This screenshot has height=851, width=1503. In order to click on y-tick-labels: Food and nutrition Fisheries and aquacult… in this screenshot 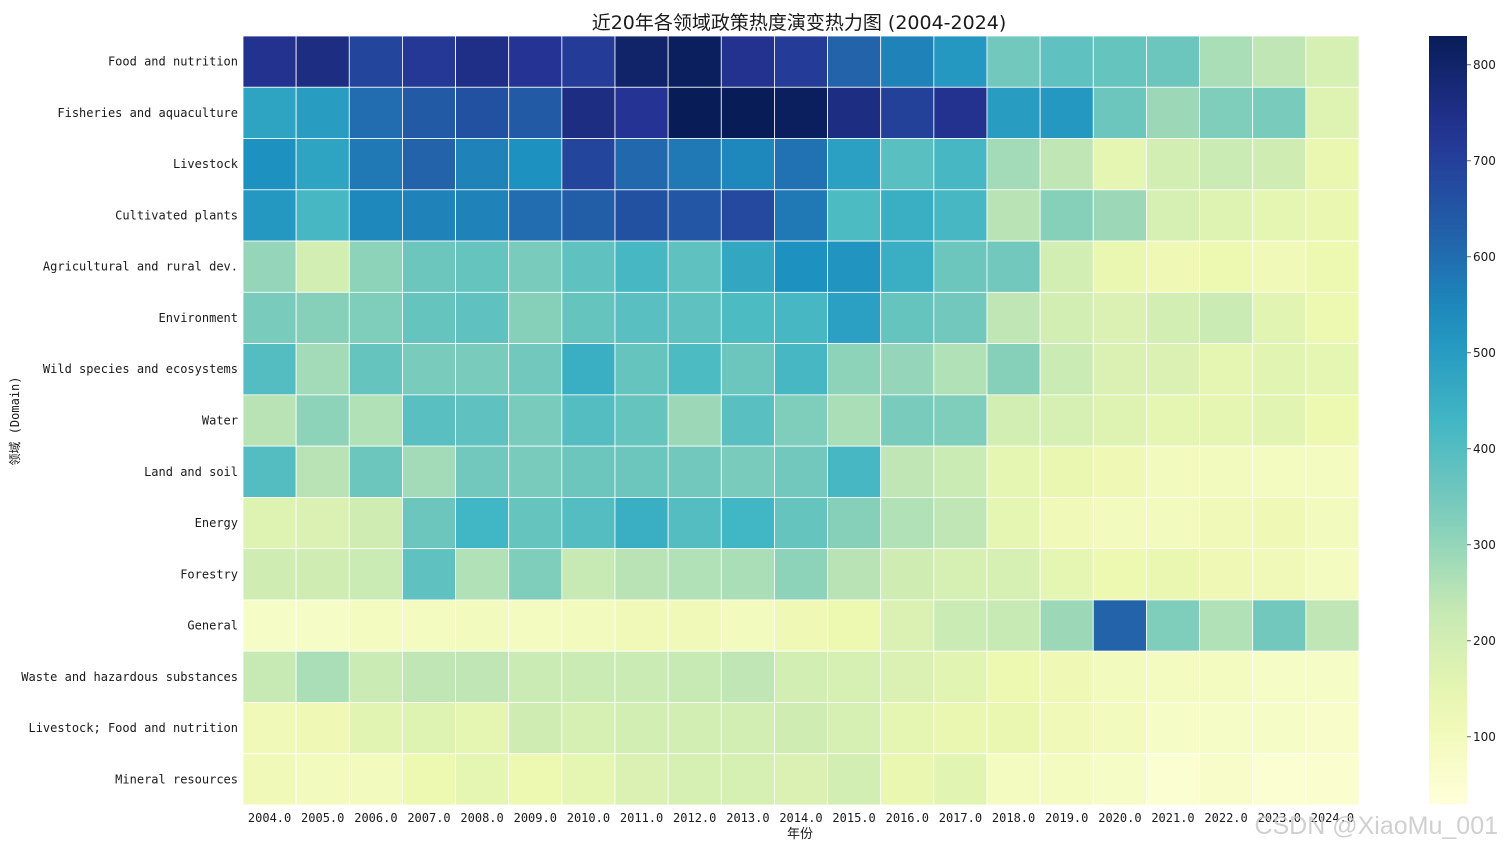, I will do `click(130, 421)`.